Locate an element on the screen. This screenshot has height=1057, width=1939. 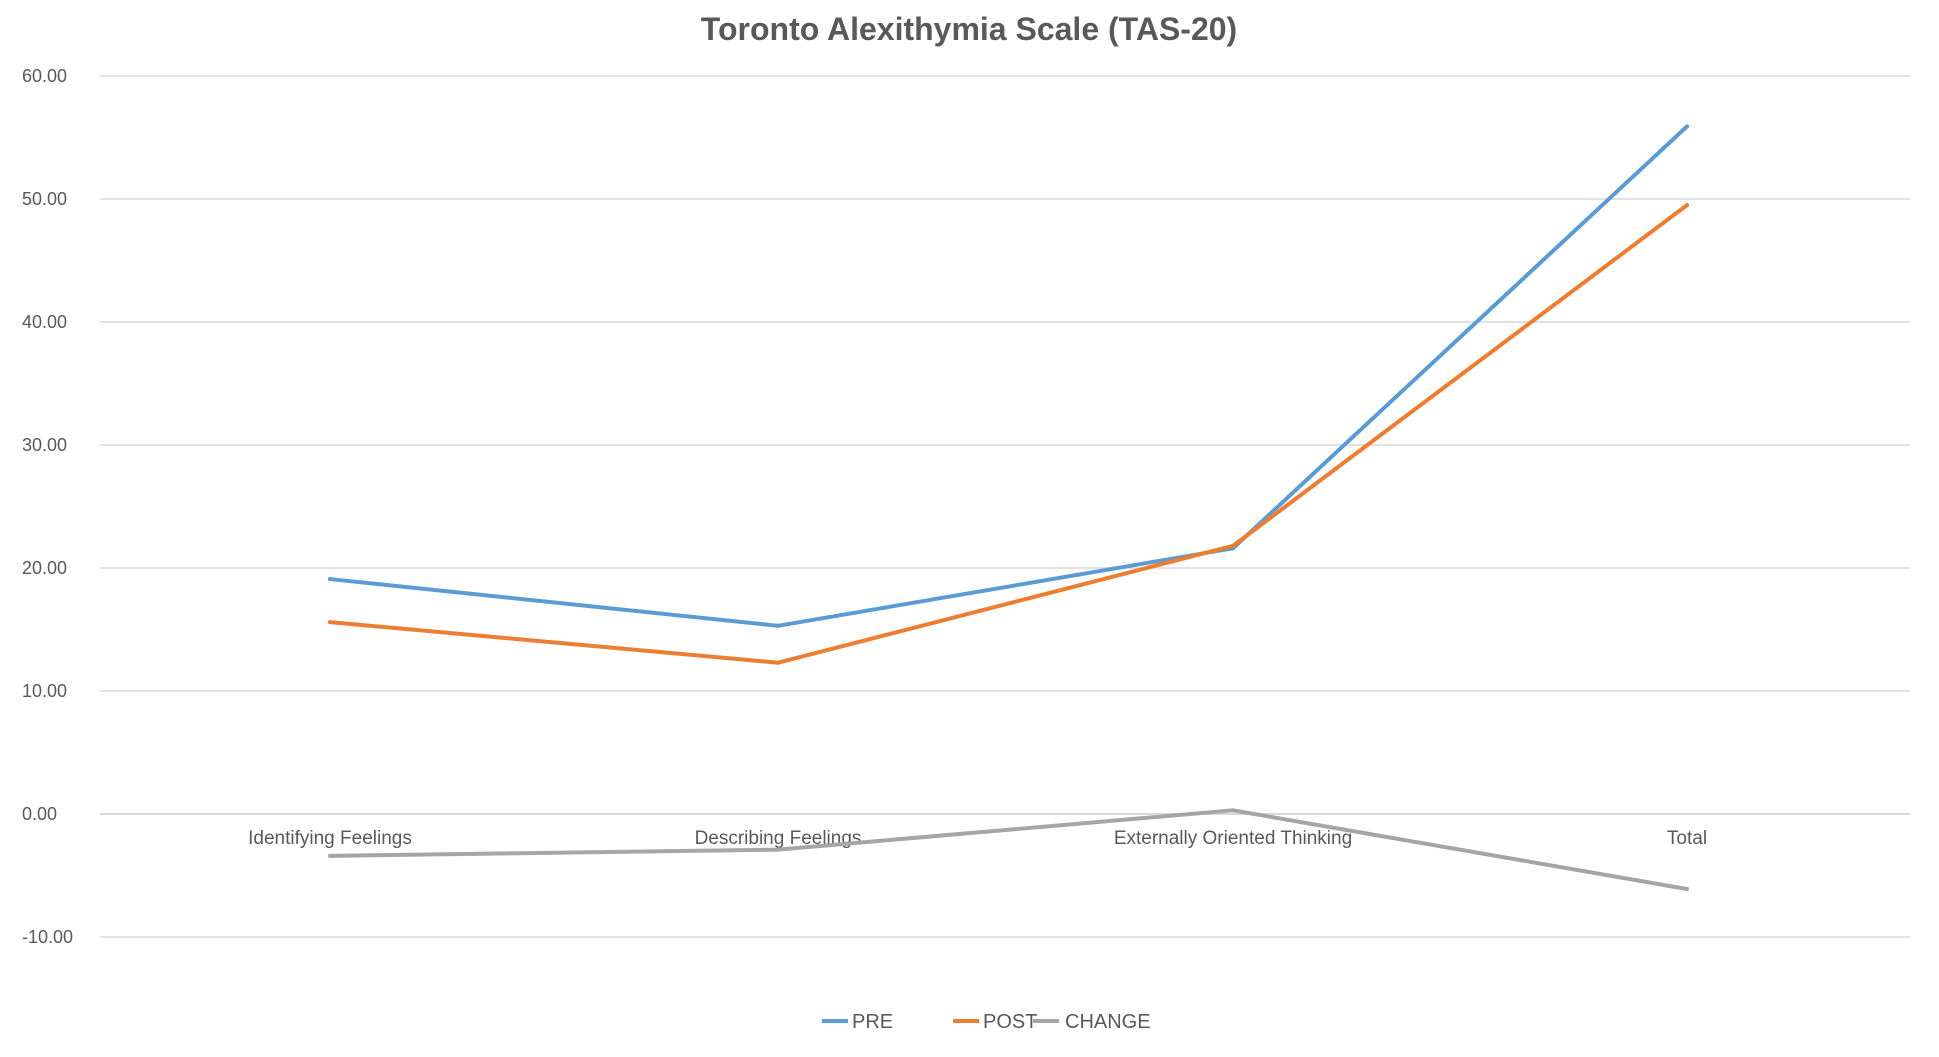
y-tick-label: 20.00 is located at coordinates (44, 568).